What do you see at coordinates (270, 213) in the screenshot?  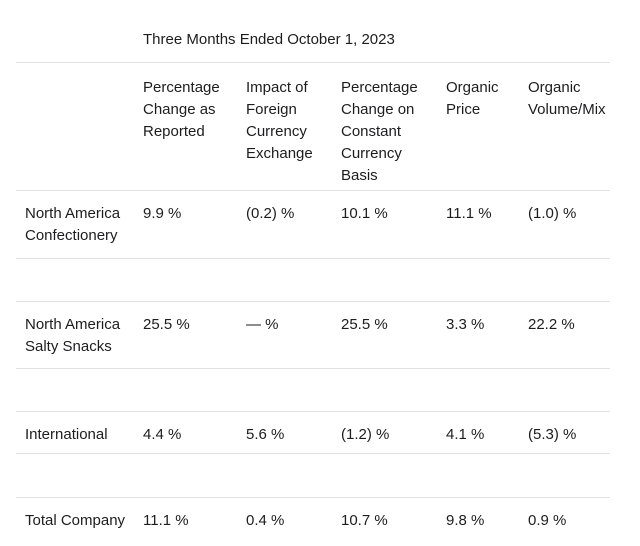 I see `cell-value: (0.2) %` at bounding box center [270, 213].